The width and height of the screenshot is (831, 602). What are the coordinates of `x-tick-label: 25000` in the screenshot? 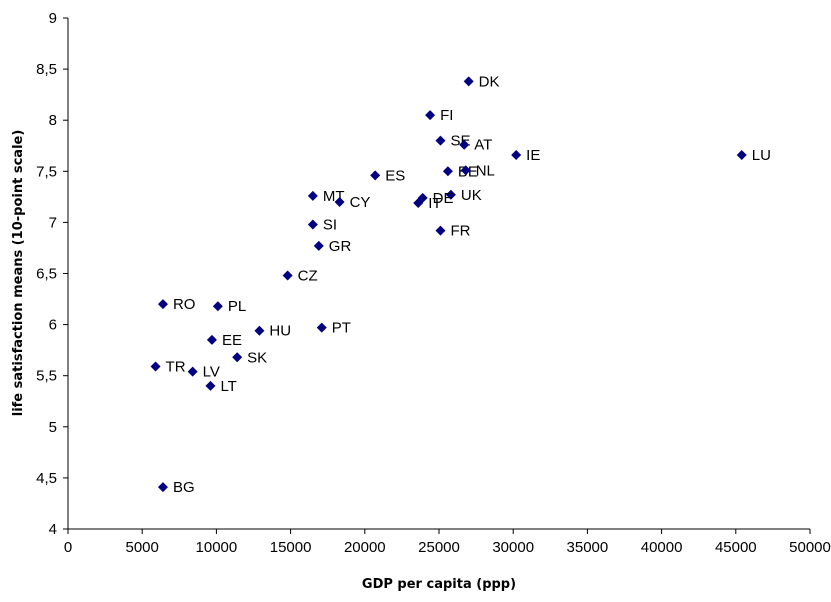 It's located at (439, 547).